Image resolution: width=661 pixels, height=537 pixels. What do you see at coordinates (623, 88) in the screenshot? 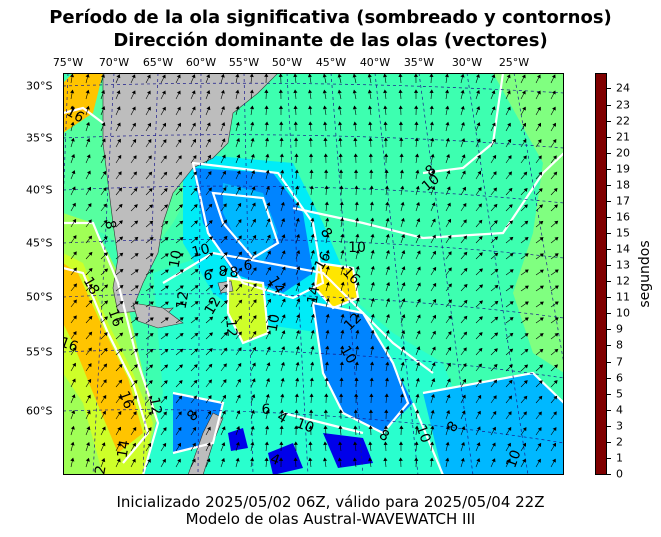
I see `colorbar-tick-label: 24` at bounding box center [623, 88].